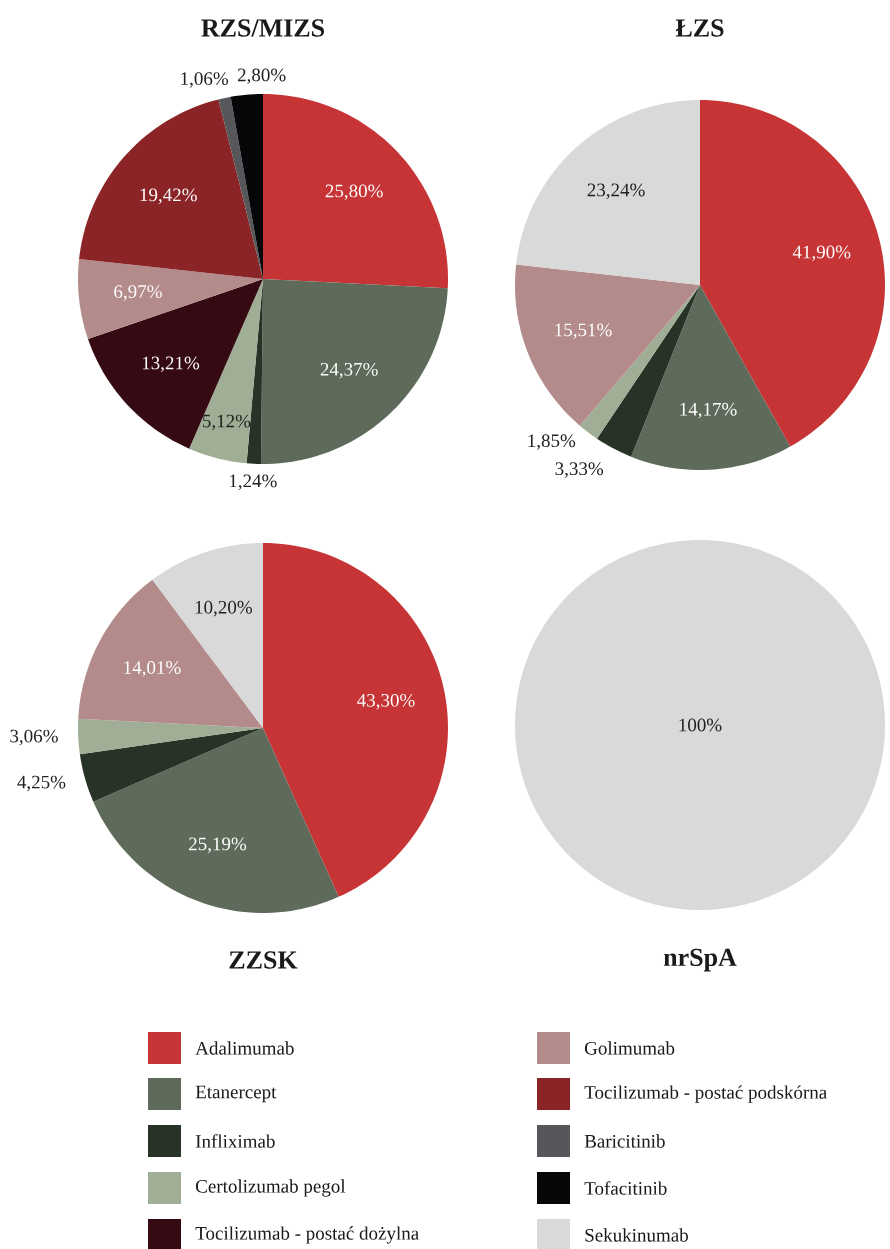 The width and height of the screenshot is (890, 1249). I want to click on legend-label: Etanercept, so click(236, 1094).